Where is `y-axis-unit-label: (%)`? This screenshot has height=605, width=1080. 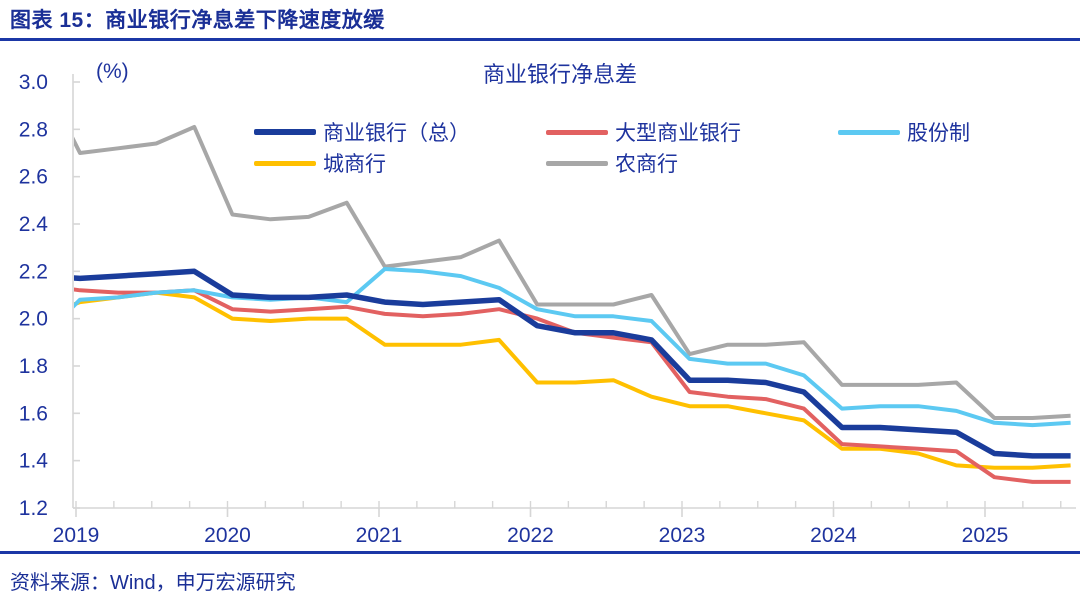 y-axis-unit-label: (%) is located at coordinates (112, 71).